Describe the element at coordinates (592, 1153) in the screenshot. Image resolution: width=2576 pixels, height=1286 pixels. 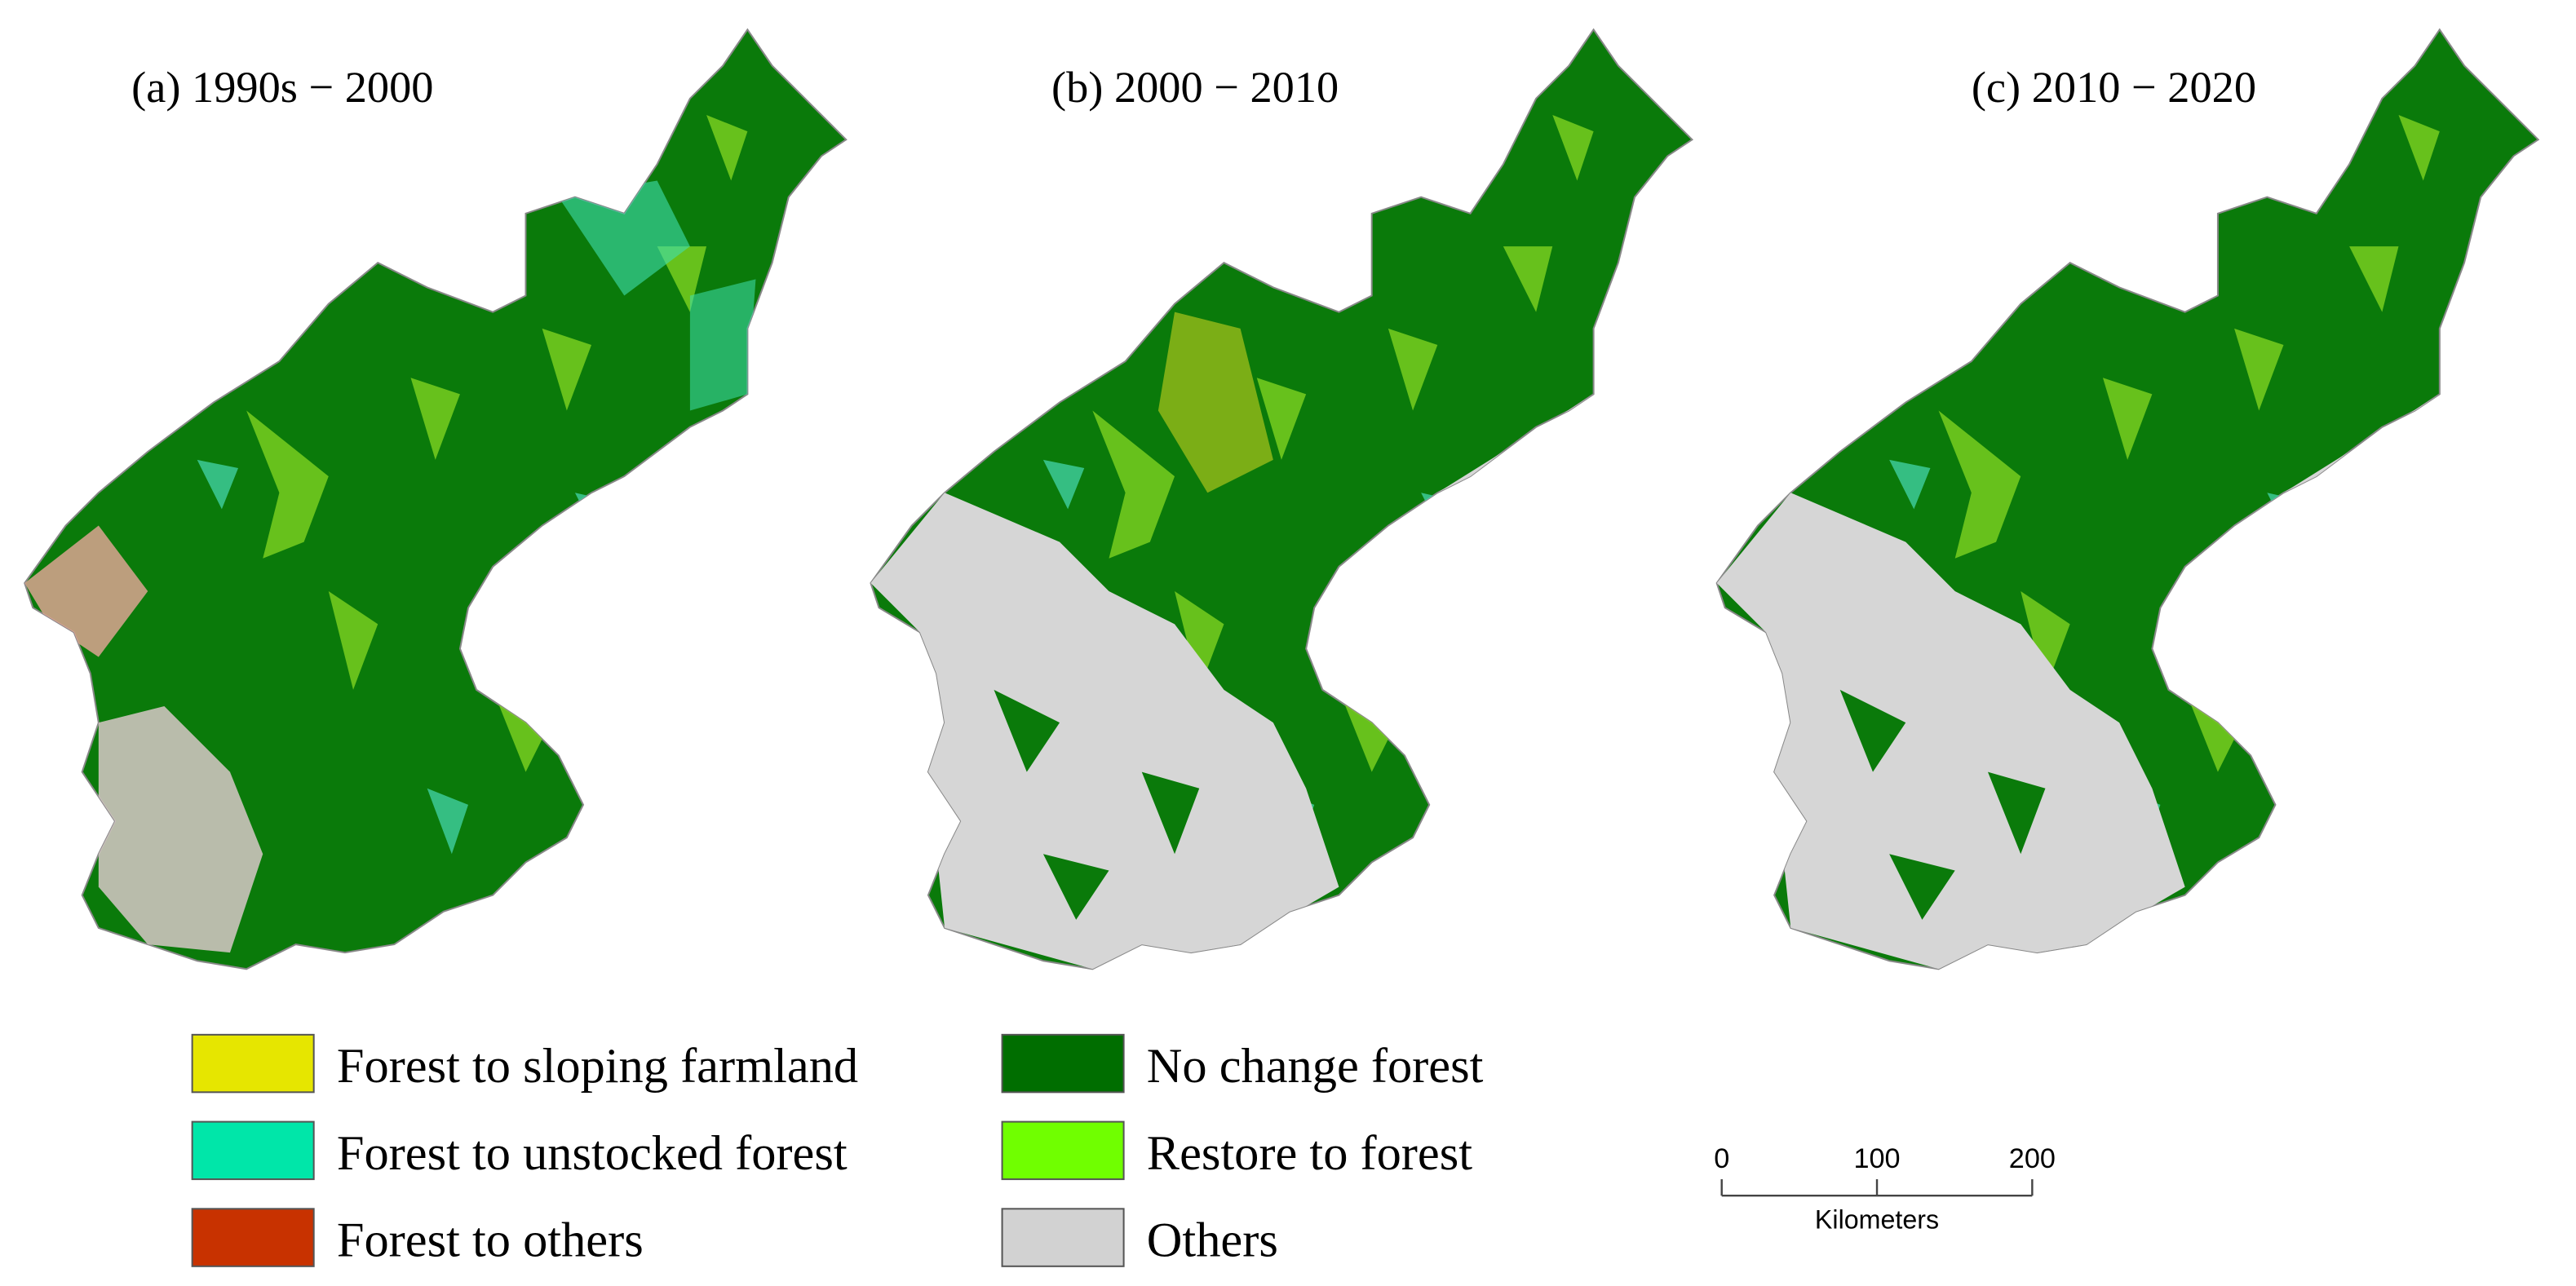
I see `legend-label: Forest to unstocked forest` at that location.